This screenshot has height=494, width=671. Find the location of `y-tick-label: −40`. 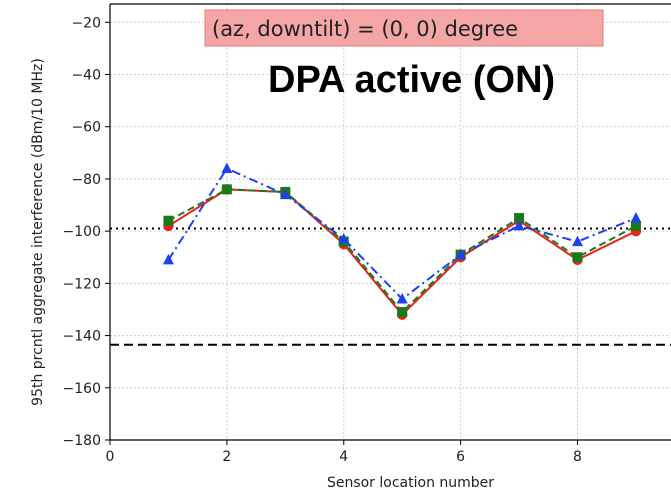

y-tick-label: −40 is located at coordinates (86, 75).